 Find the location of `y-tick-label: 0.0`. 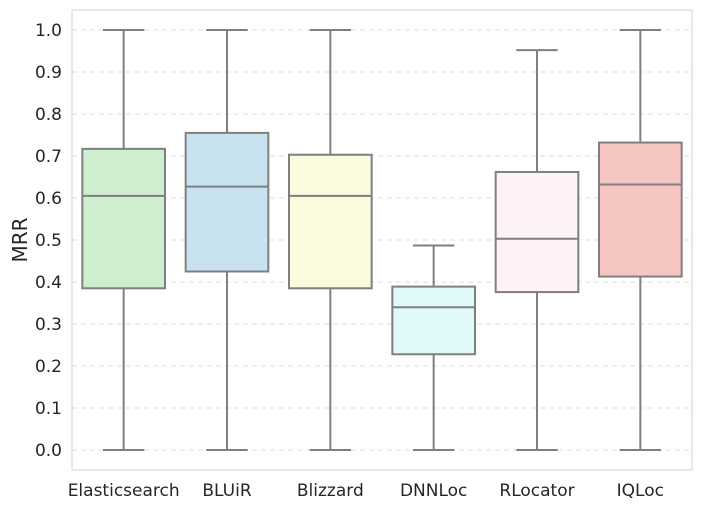

y-tick-label: 0.0 is located at coordinates (48, 451).